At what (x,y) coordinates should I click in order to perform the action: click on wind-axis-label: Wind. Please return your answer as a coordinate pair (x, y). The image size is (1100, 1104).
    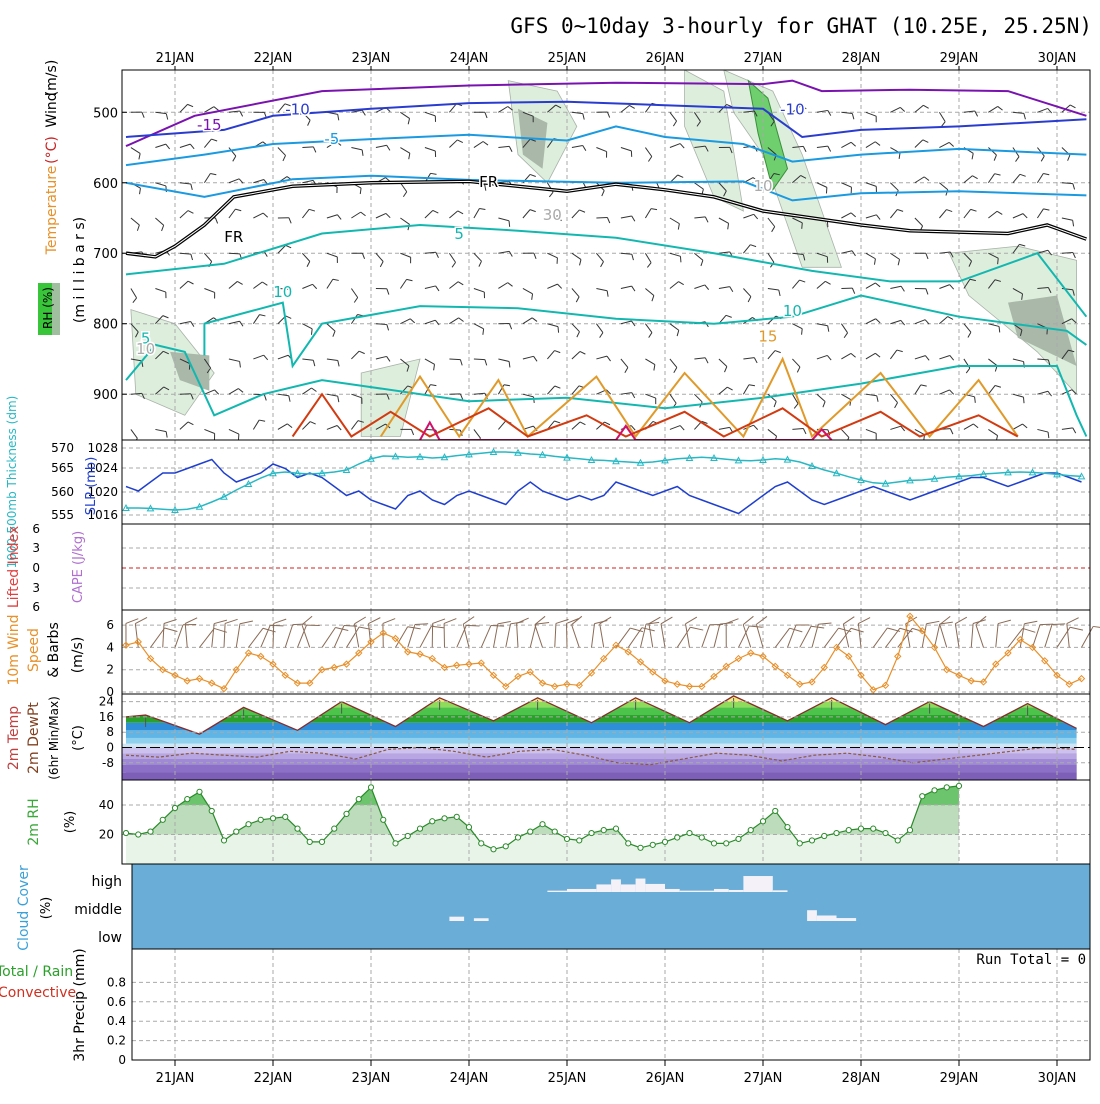
    Looking at the image, I should click on (52, 109).